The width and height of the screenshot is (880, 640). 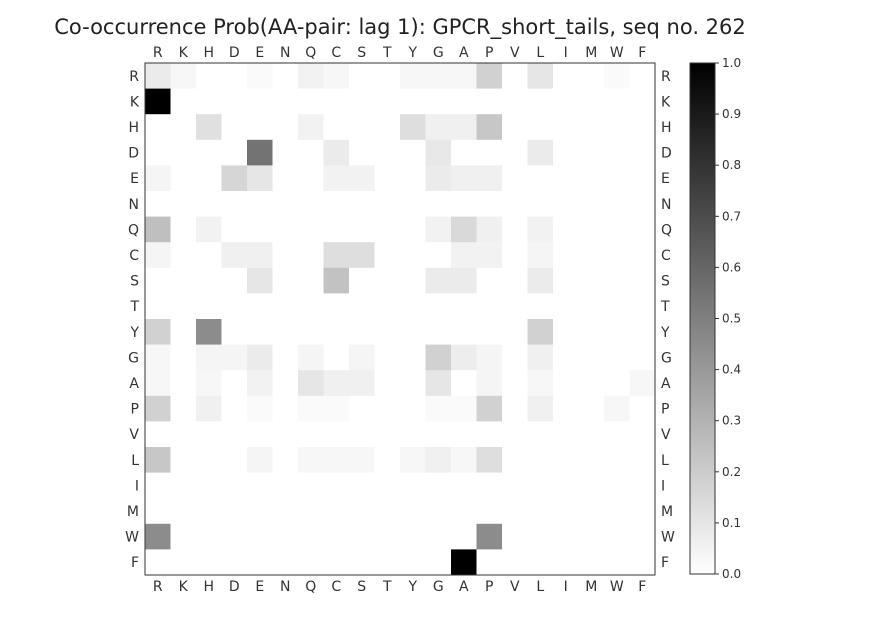 What do you see at coordinates (209, 127) in the screenshot?
I see `heatmap-cell-H-H` at bounding box center [209, 127].